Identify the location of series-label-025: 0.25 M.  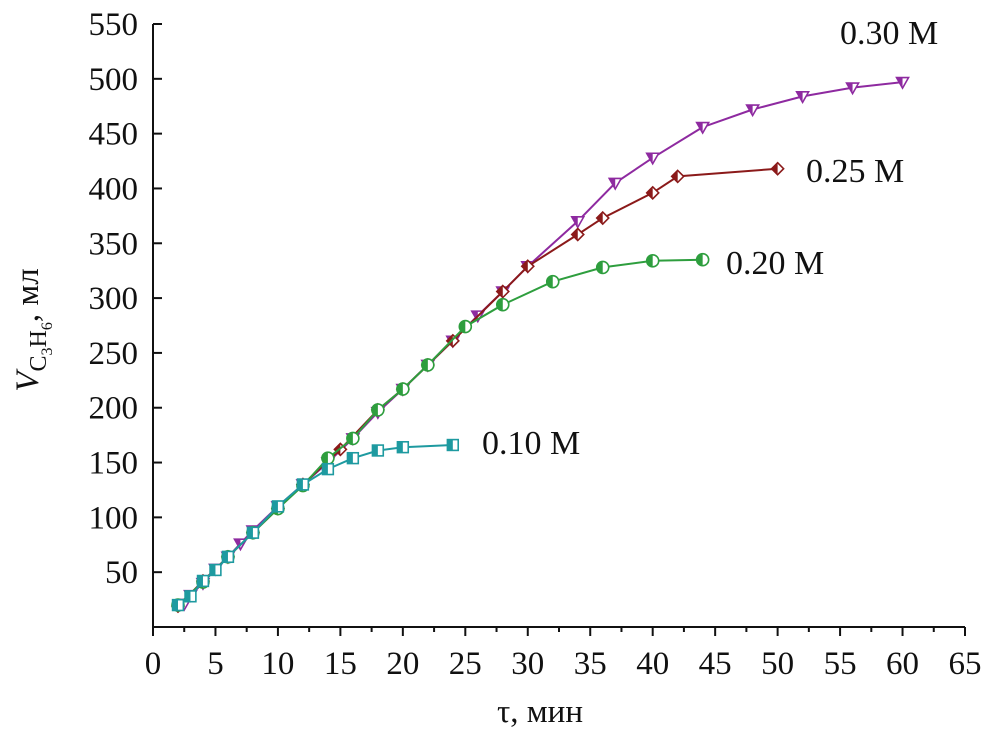
(855, 171).